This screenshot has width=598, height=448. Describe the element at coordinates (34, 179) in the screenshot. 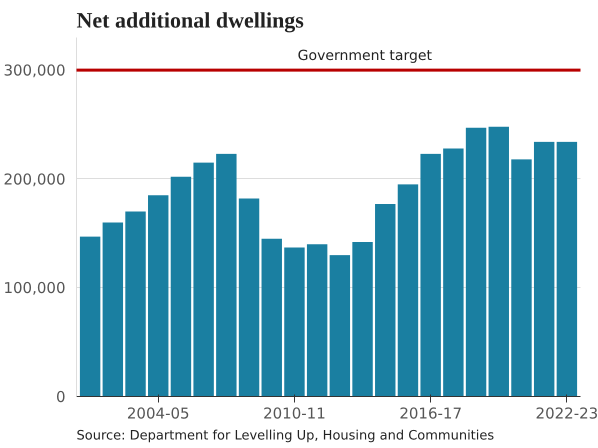

I see `y-tick-label: 200,000` at that location.